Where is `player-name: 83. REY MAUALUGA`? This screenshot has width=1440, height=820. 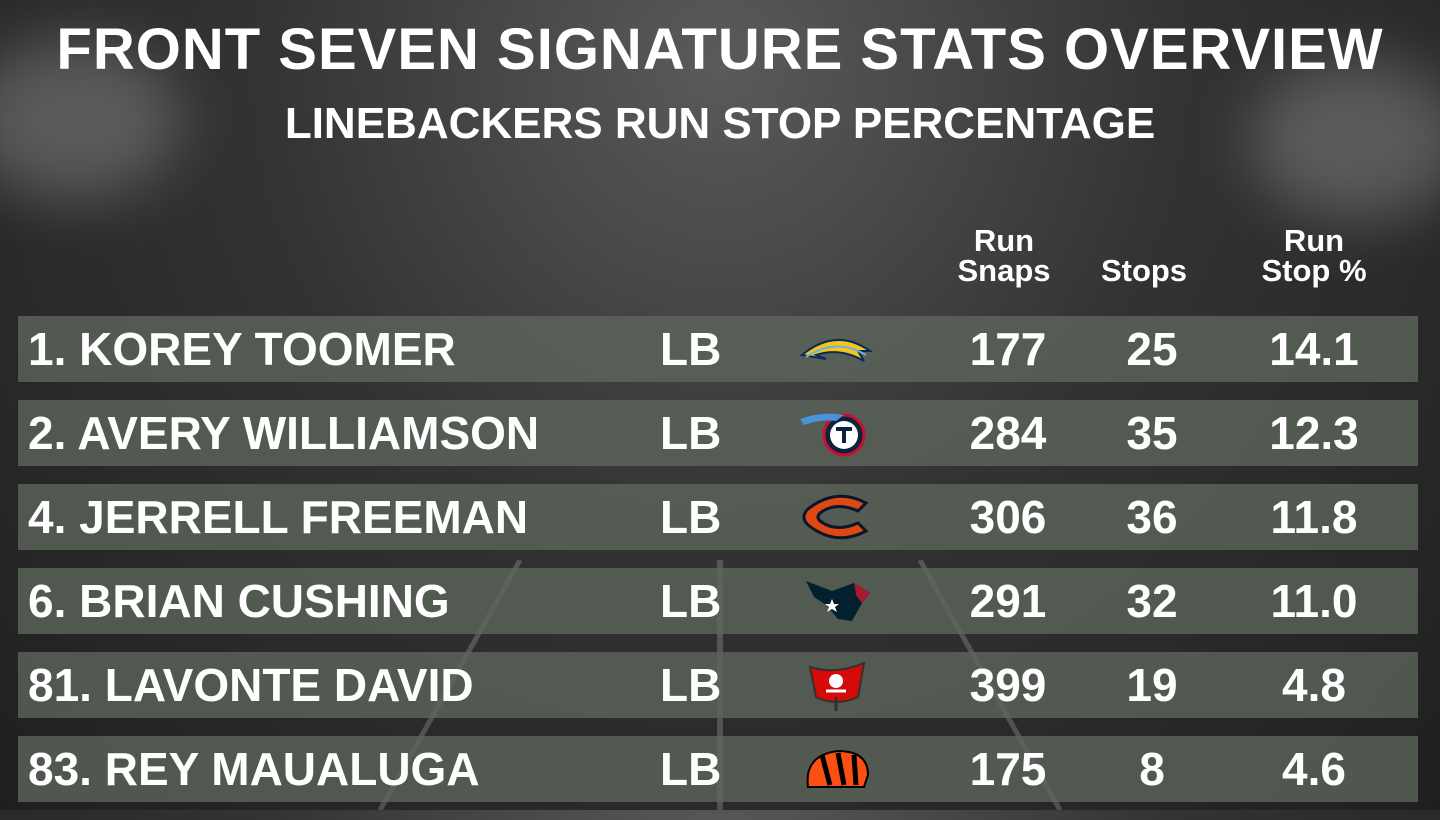 player-name: 83. REY MAUALUGA is located at coordinates (254, 769).